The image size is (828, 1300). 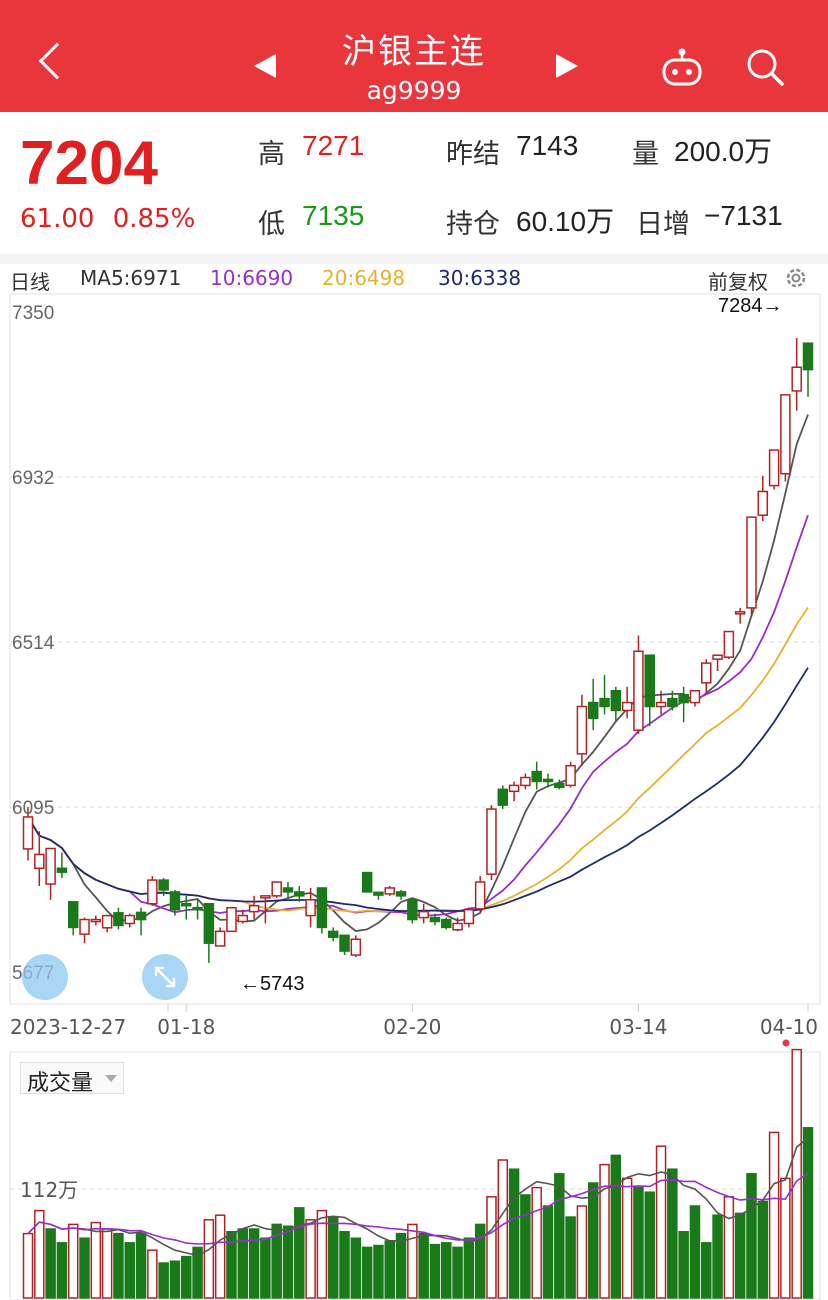 What do you see at coordinates (89, 163) in the screenshot?
I see `last-price: 7204` at bounding box center [89, 163].